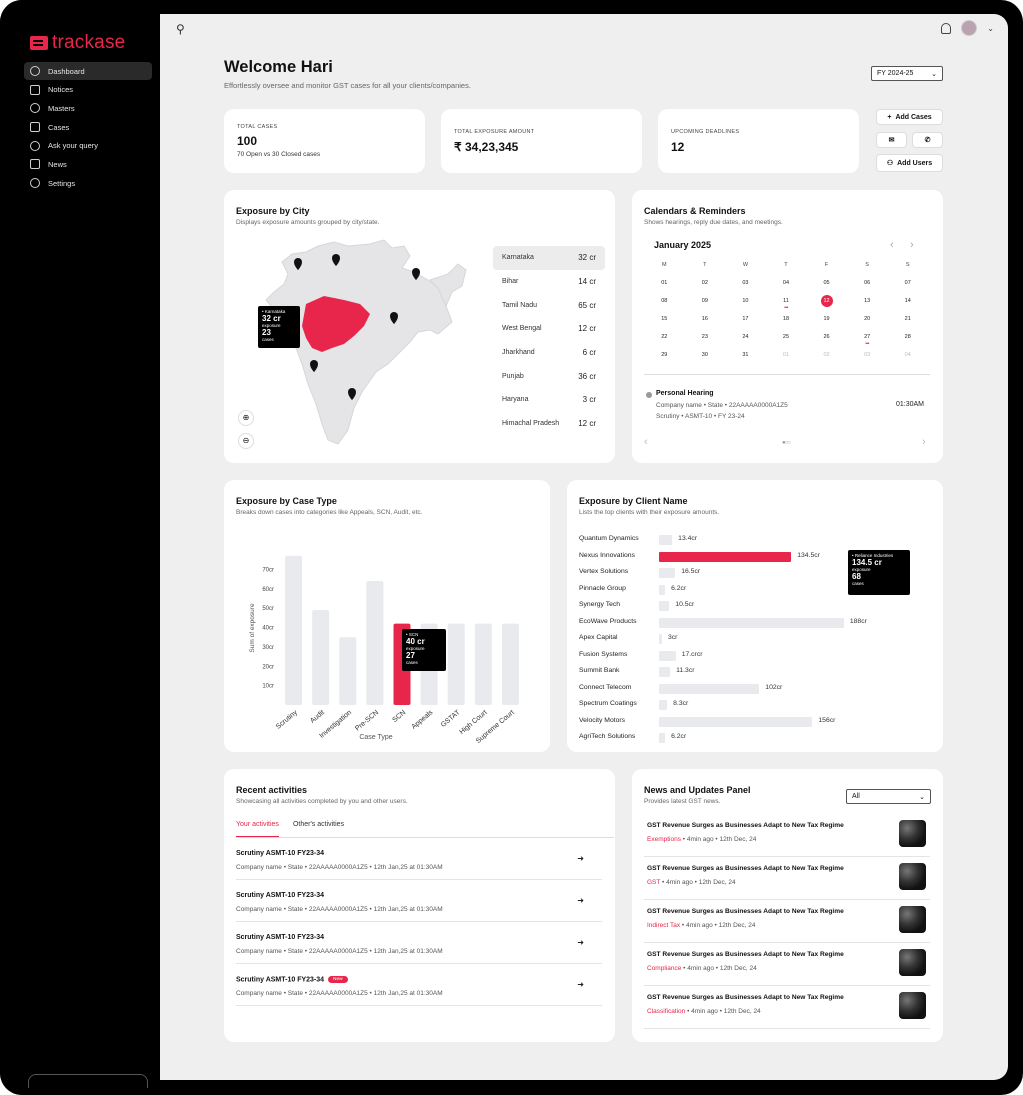 The width and height of the screenshot is (1023, 1095). What do you see at coordinates (927, 140) in the screenshot?
I see `whatsapp-button: ✆` at bounding box center [927, 140].